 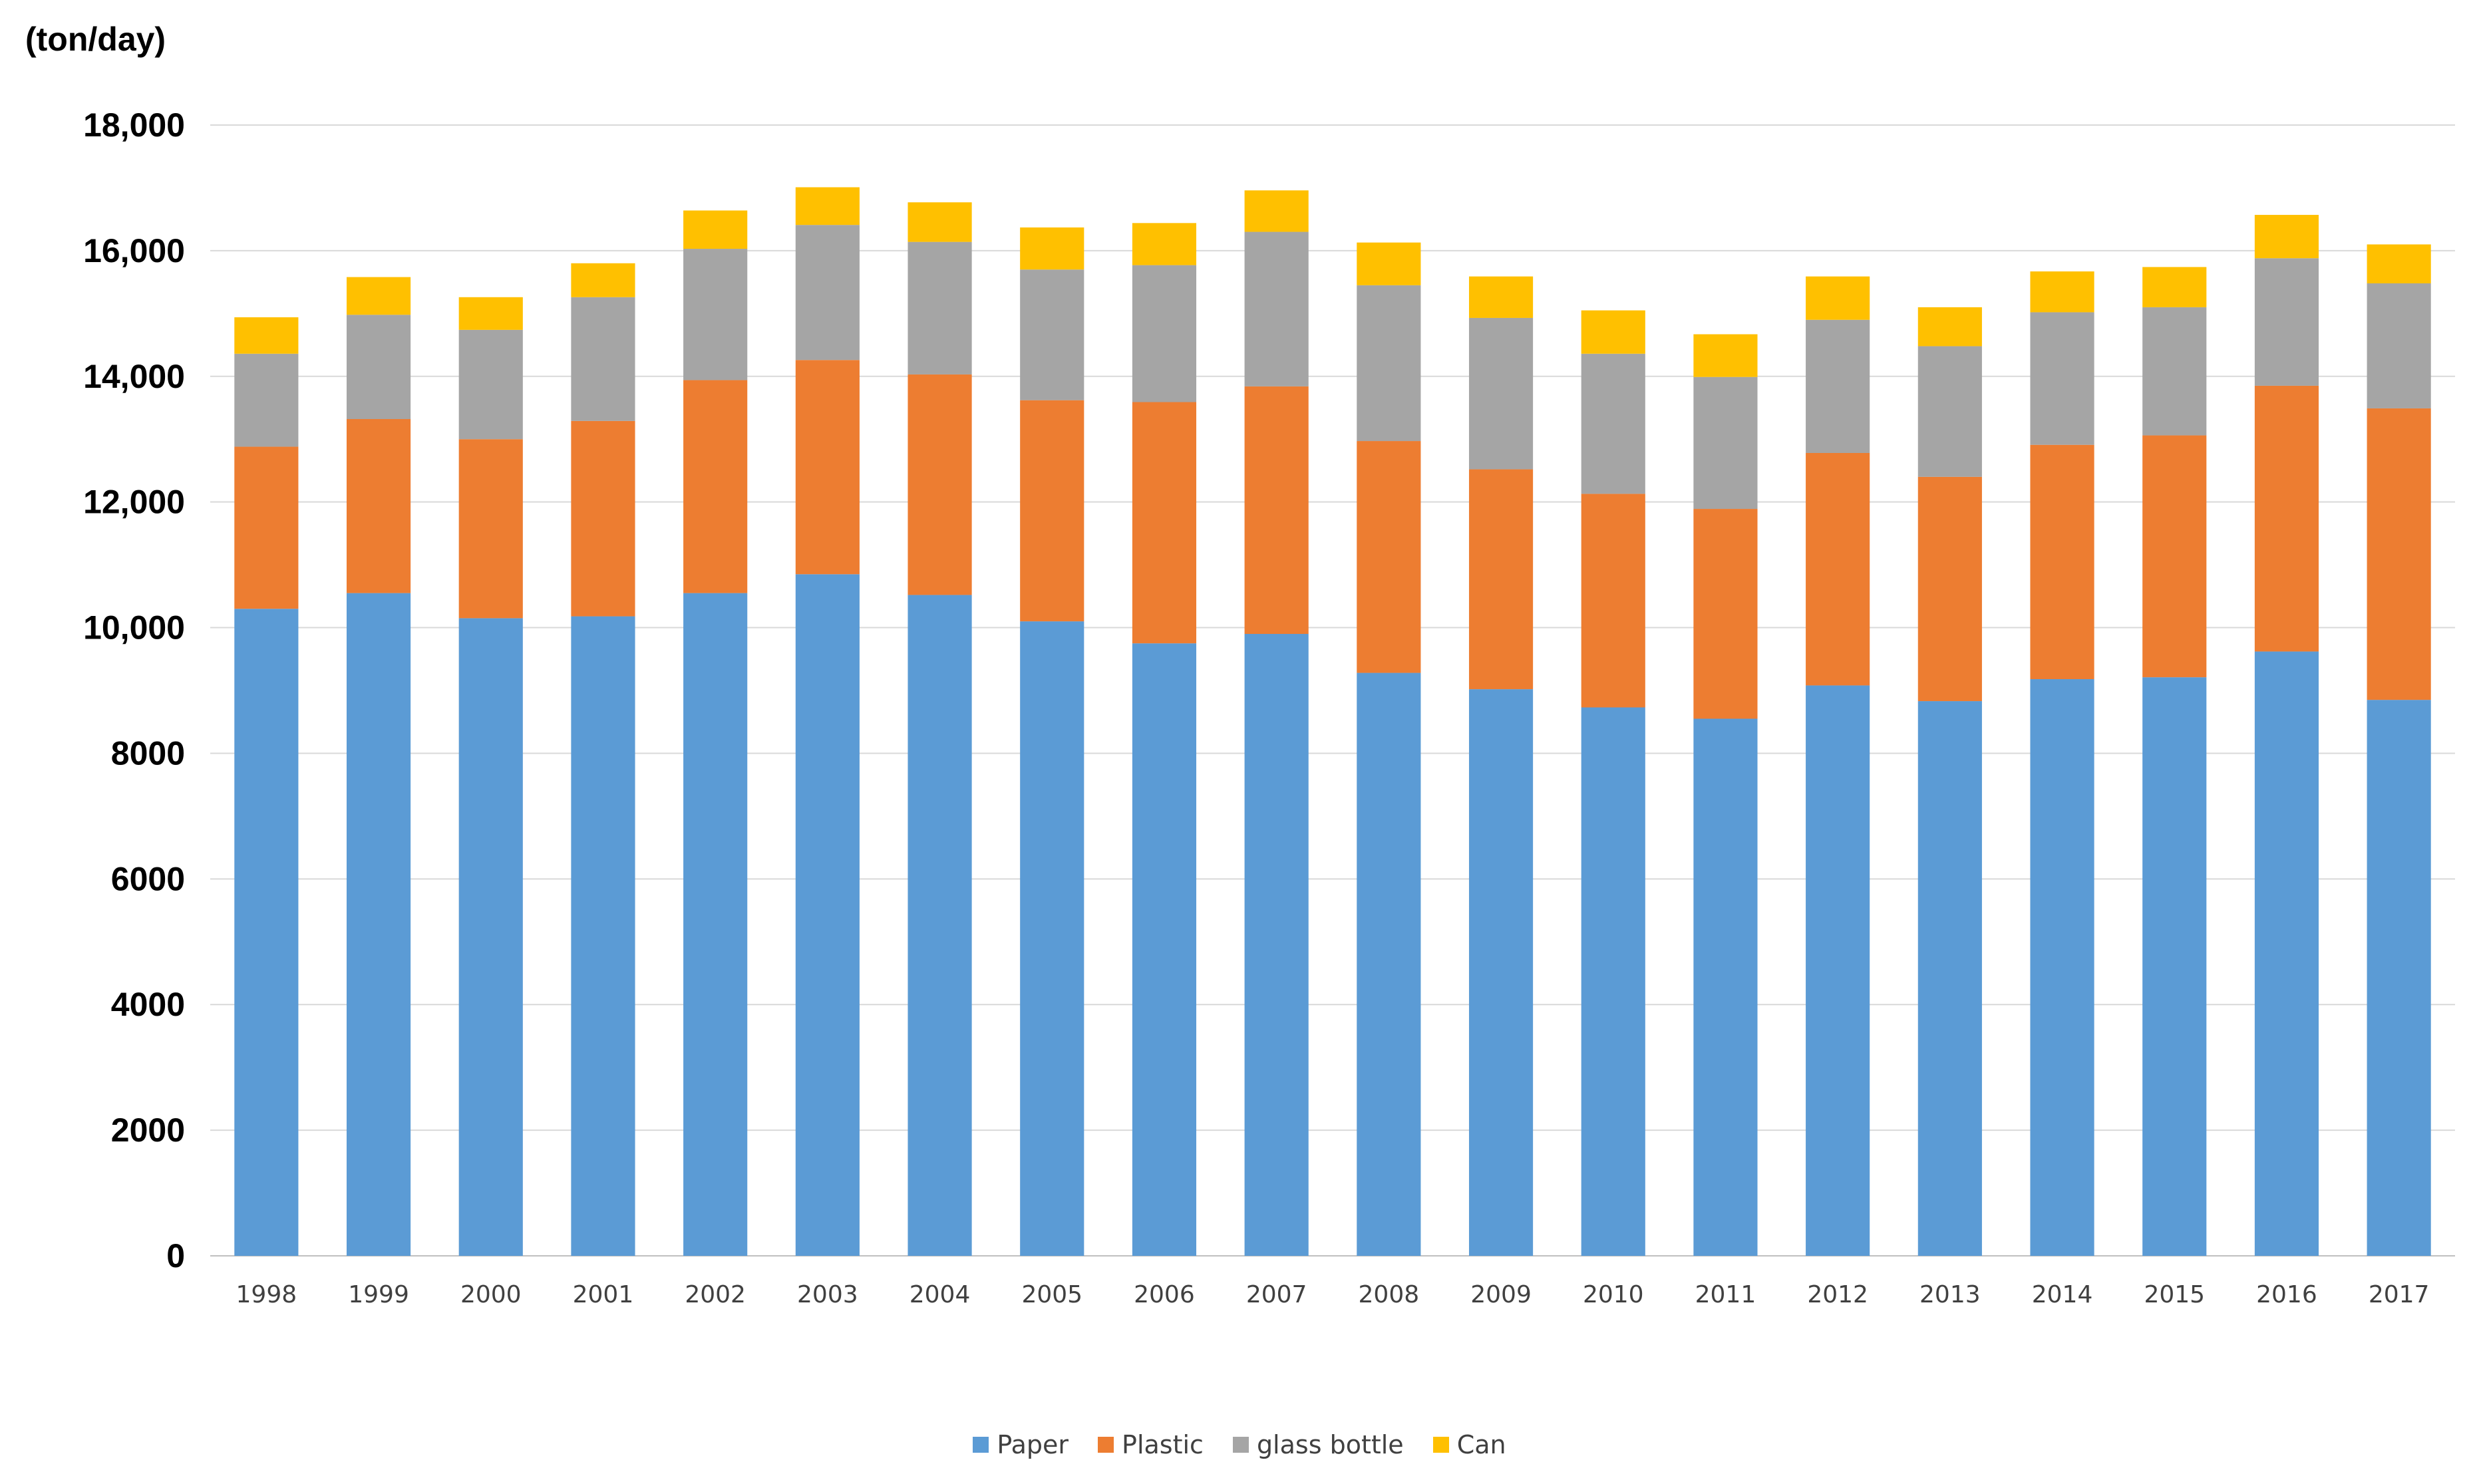 I want to click on y-tick-label: 12,000, so click(x=134, y=502).